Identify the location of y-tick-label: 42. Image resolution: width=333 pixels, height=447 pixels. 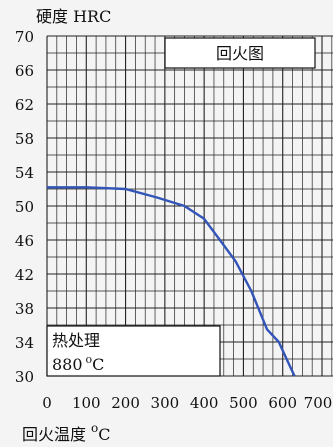
(24, 275).